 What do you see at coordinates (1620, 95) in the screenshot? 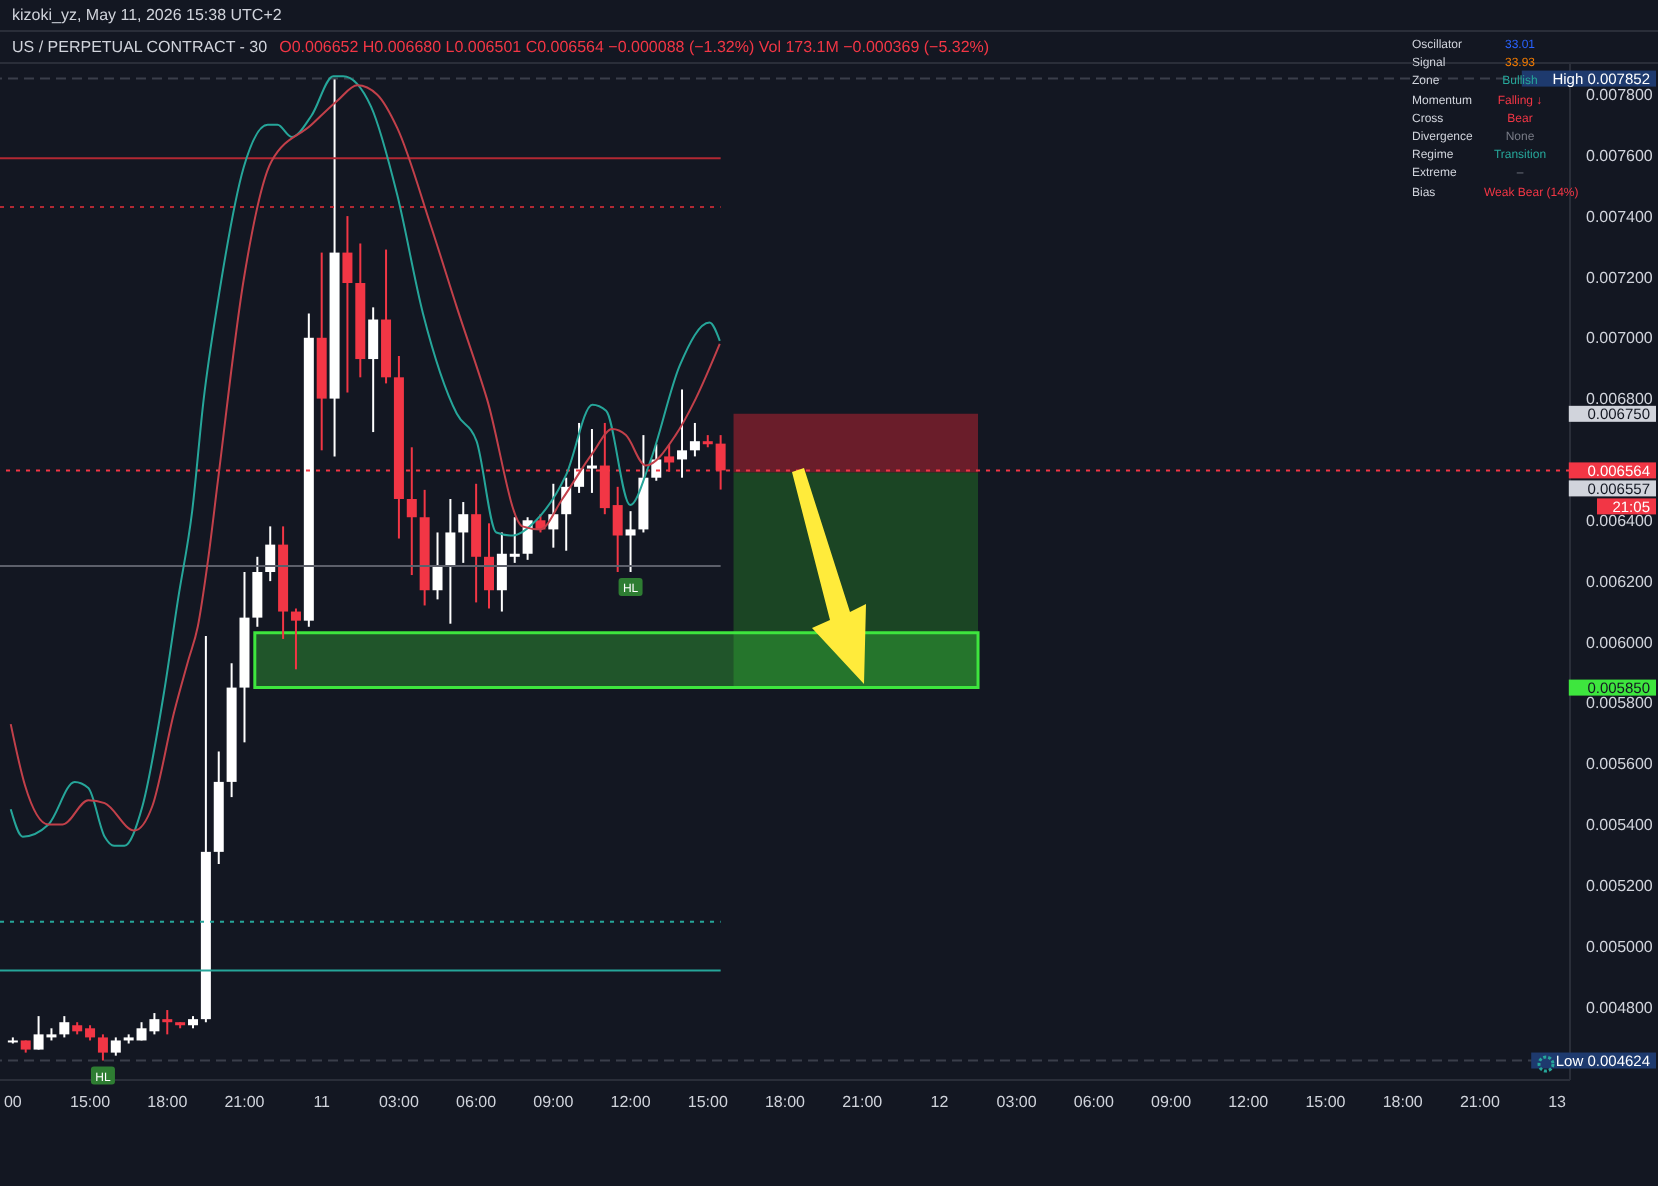
I see `y-tick-label: 0.007800` at bounding box center [1620, 95].